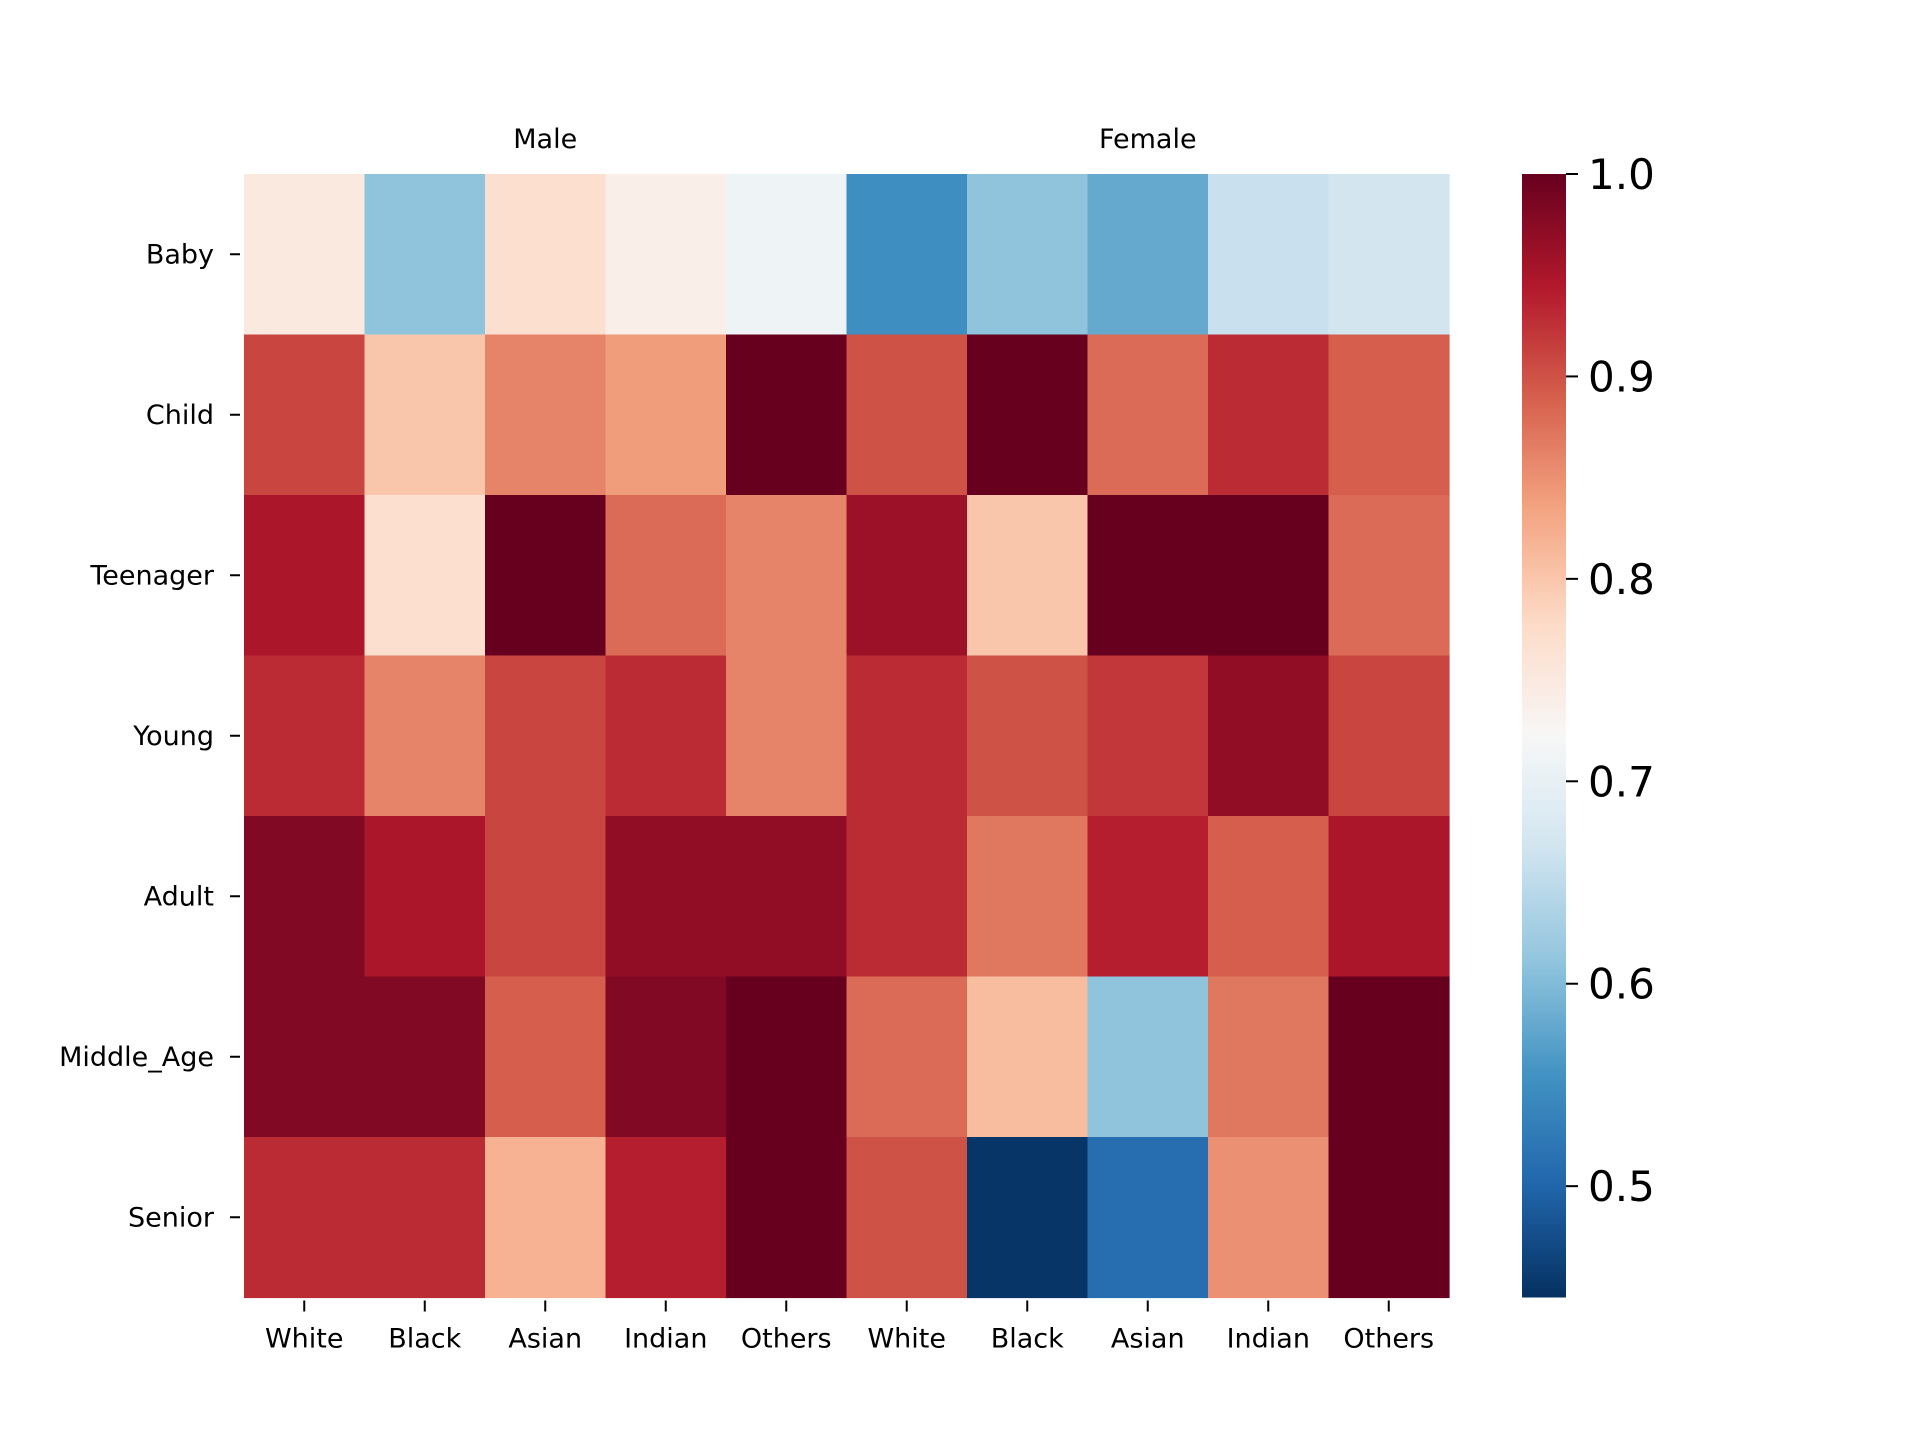 The image size is (1920, 1440). Describe the element at coordinates (1621, 1186) in the screenshot. I see `colorbar-tick-label: 0.5` at that location.